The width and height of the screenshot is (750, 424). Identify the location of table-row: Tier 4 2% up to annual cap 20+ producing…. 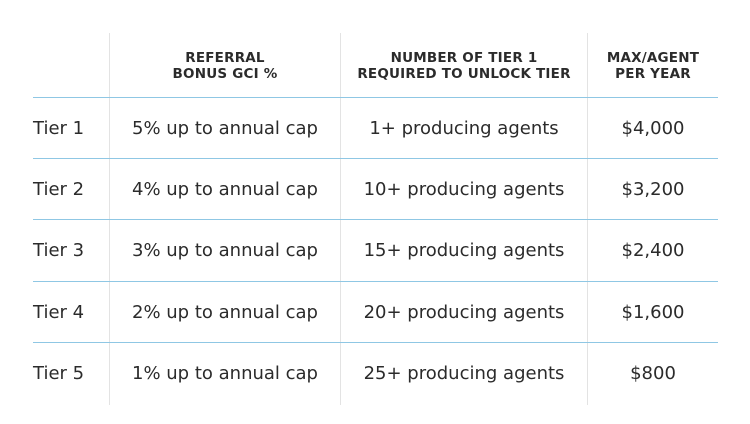
(375, 312).